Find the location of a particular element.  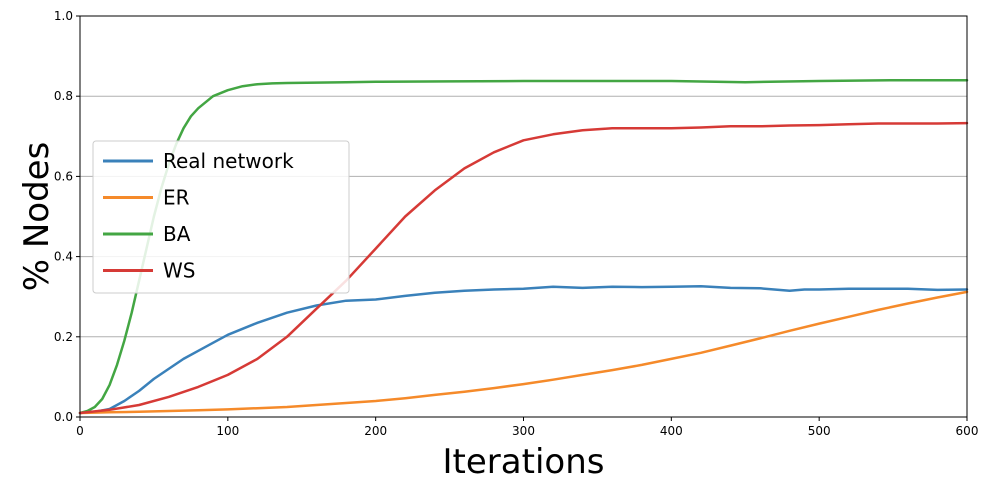

legend-label-real-network: Real network is located at coordinates (228, 161).